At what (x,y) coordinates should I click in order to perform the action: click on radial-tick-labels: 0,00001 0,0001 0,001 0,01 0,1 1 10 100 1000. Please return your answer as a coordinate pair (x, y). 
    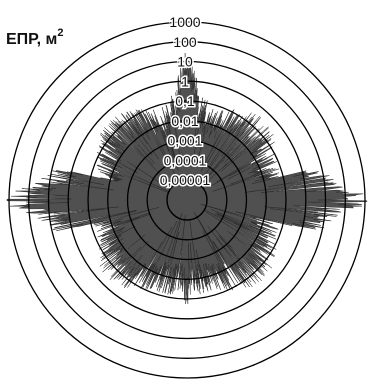
    Looking at the image, I should click on (185, 101).